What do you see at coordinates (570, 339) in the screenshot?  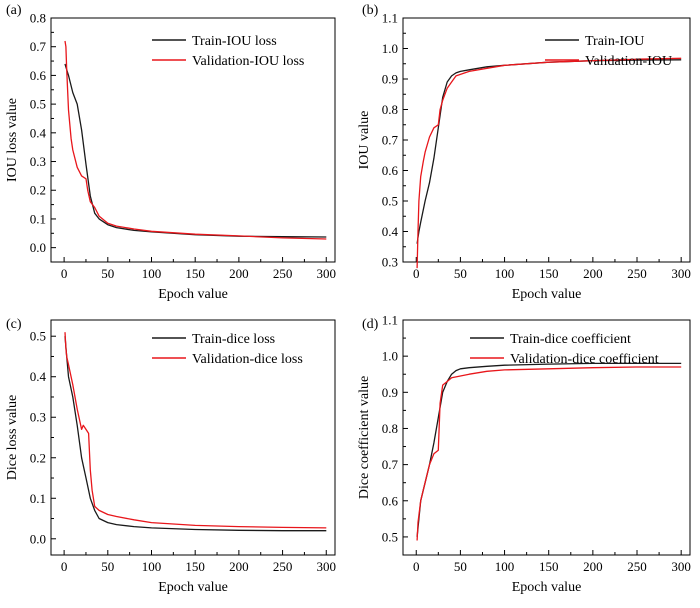 I see `legend-label-1: Train-dice coefficient` at bounding box center [570, 339].